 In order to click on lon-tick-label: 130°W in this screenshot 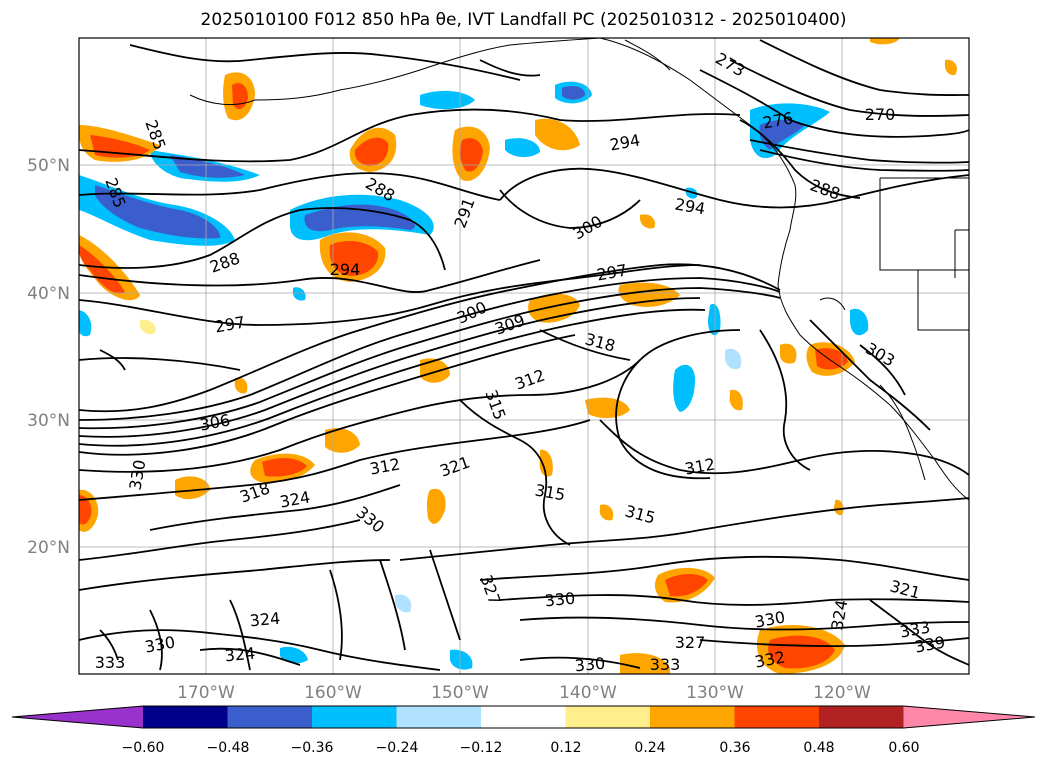, I will do `click(715, 693)`.